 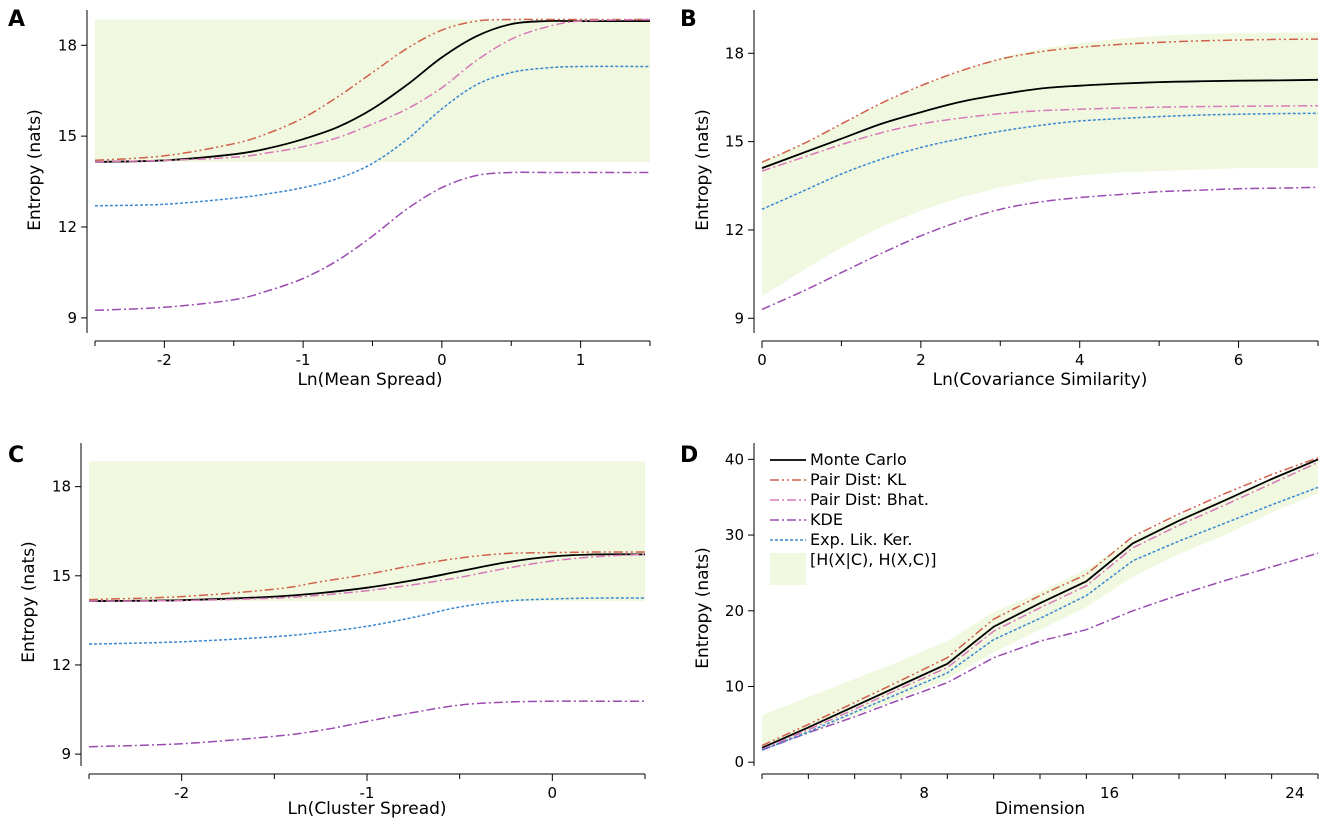 What do you see at coordinates (703, 607) in the screenshot?
I see `panel-d-ylabel: Entropy (nats)` at bounding box center [703, 607].